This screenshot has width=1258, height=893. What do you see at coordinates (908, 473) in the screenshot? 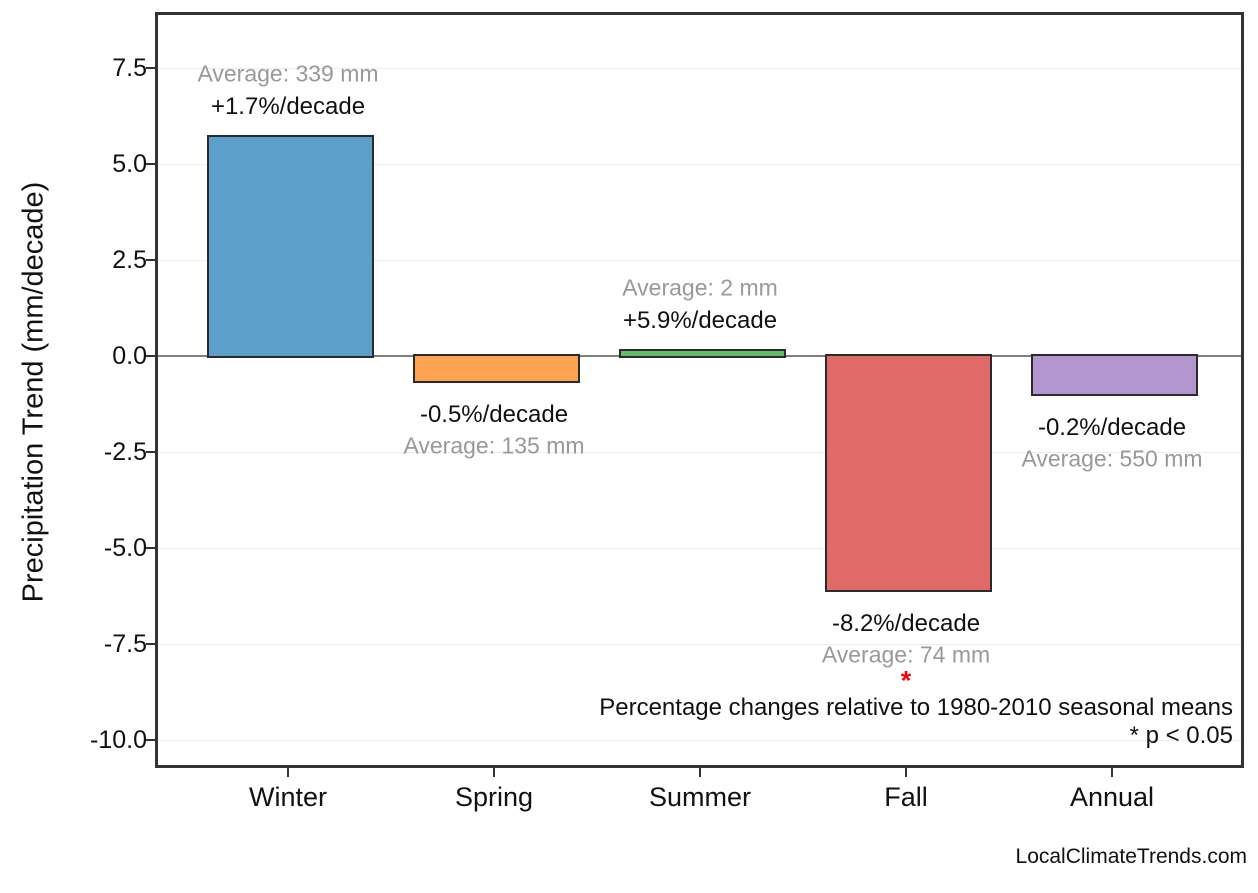
I see `bar-fall` at bounding box center [908, 473].